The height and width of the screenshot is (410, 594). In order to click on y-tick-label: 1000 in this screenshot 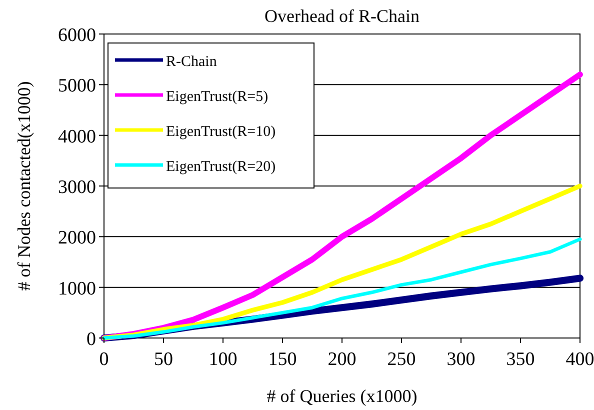, I will do `click(77, 289)`.